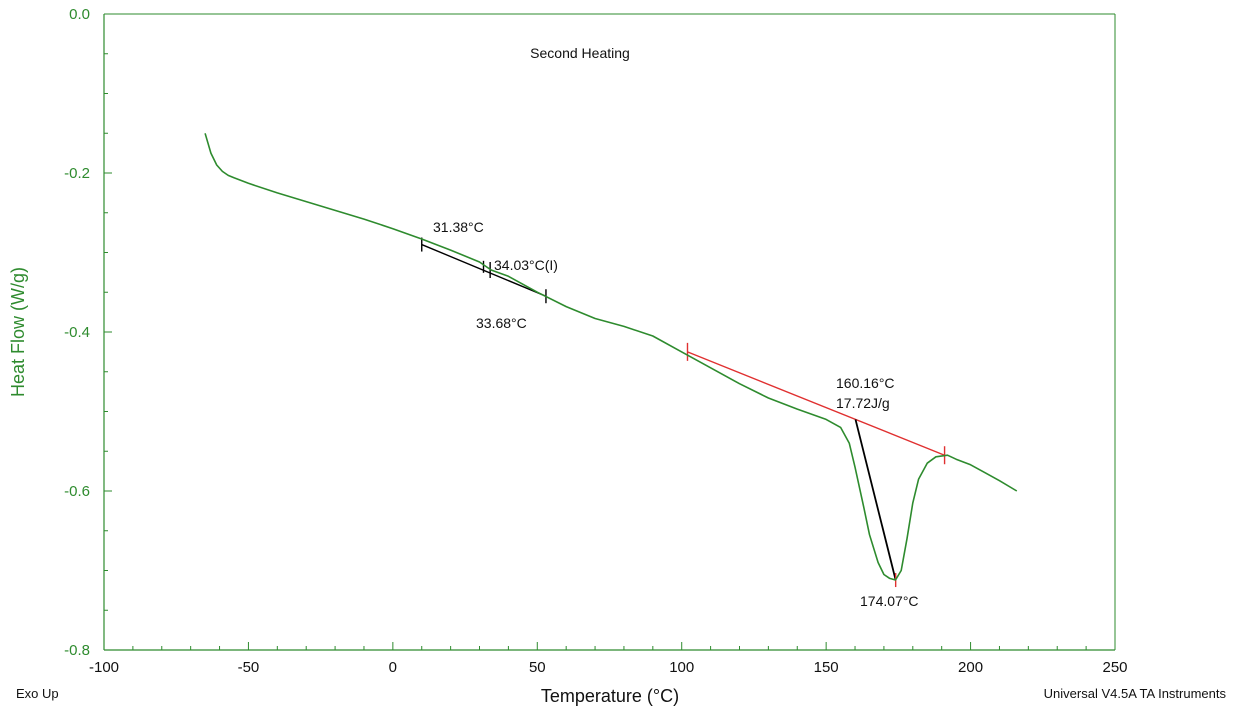 The height and width of the screenshot is (716, 1239). What do you see at coordinates (580, 53) in the screenshot?
I see `chart-title: Second Heating` at bounding box center [580, 53].